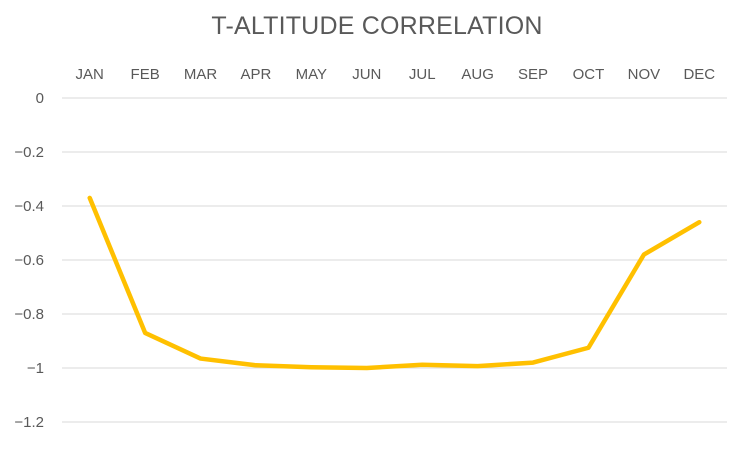 This screenshot has height=452, width=754. Describe the element at coordinates (589, 74) in the screenshot. I see `x-tick-label: OCT` at that location.